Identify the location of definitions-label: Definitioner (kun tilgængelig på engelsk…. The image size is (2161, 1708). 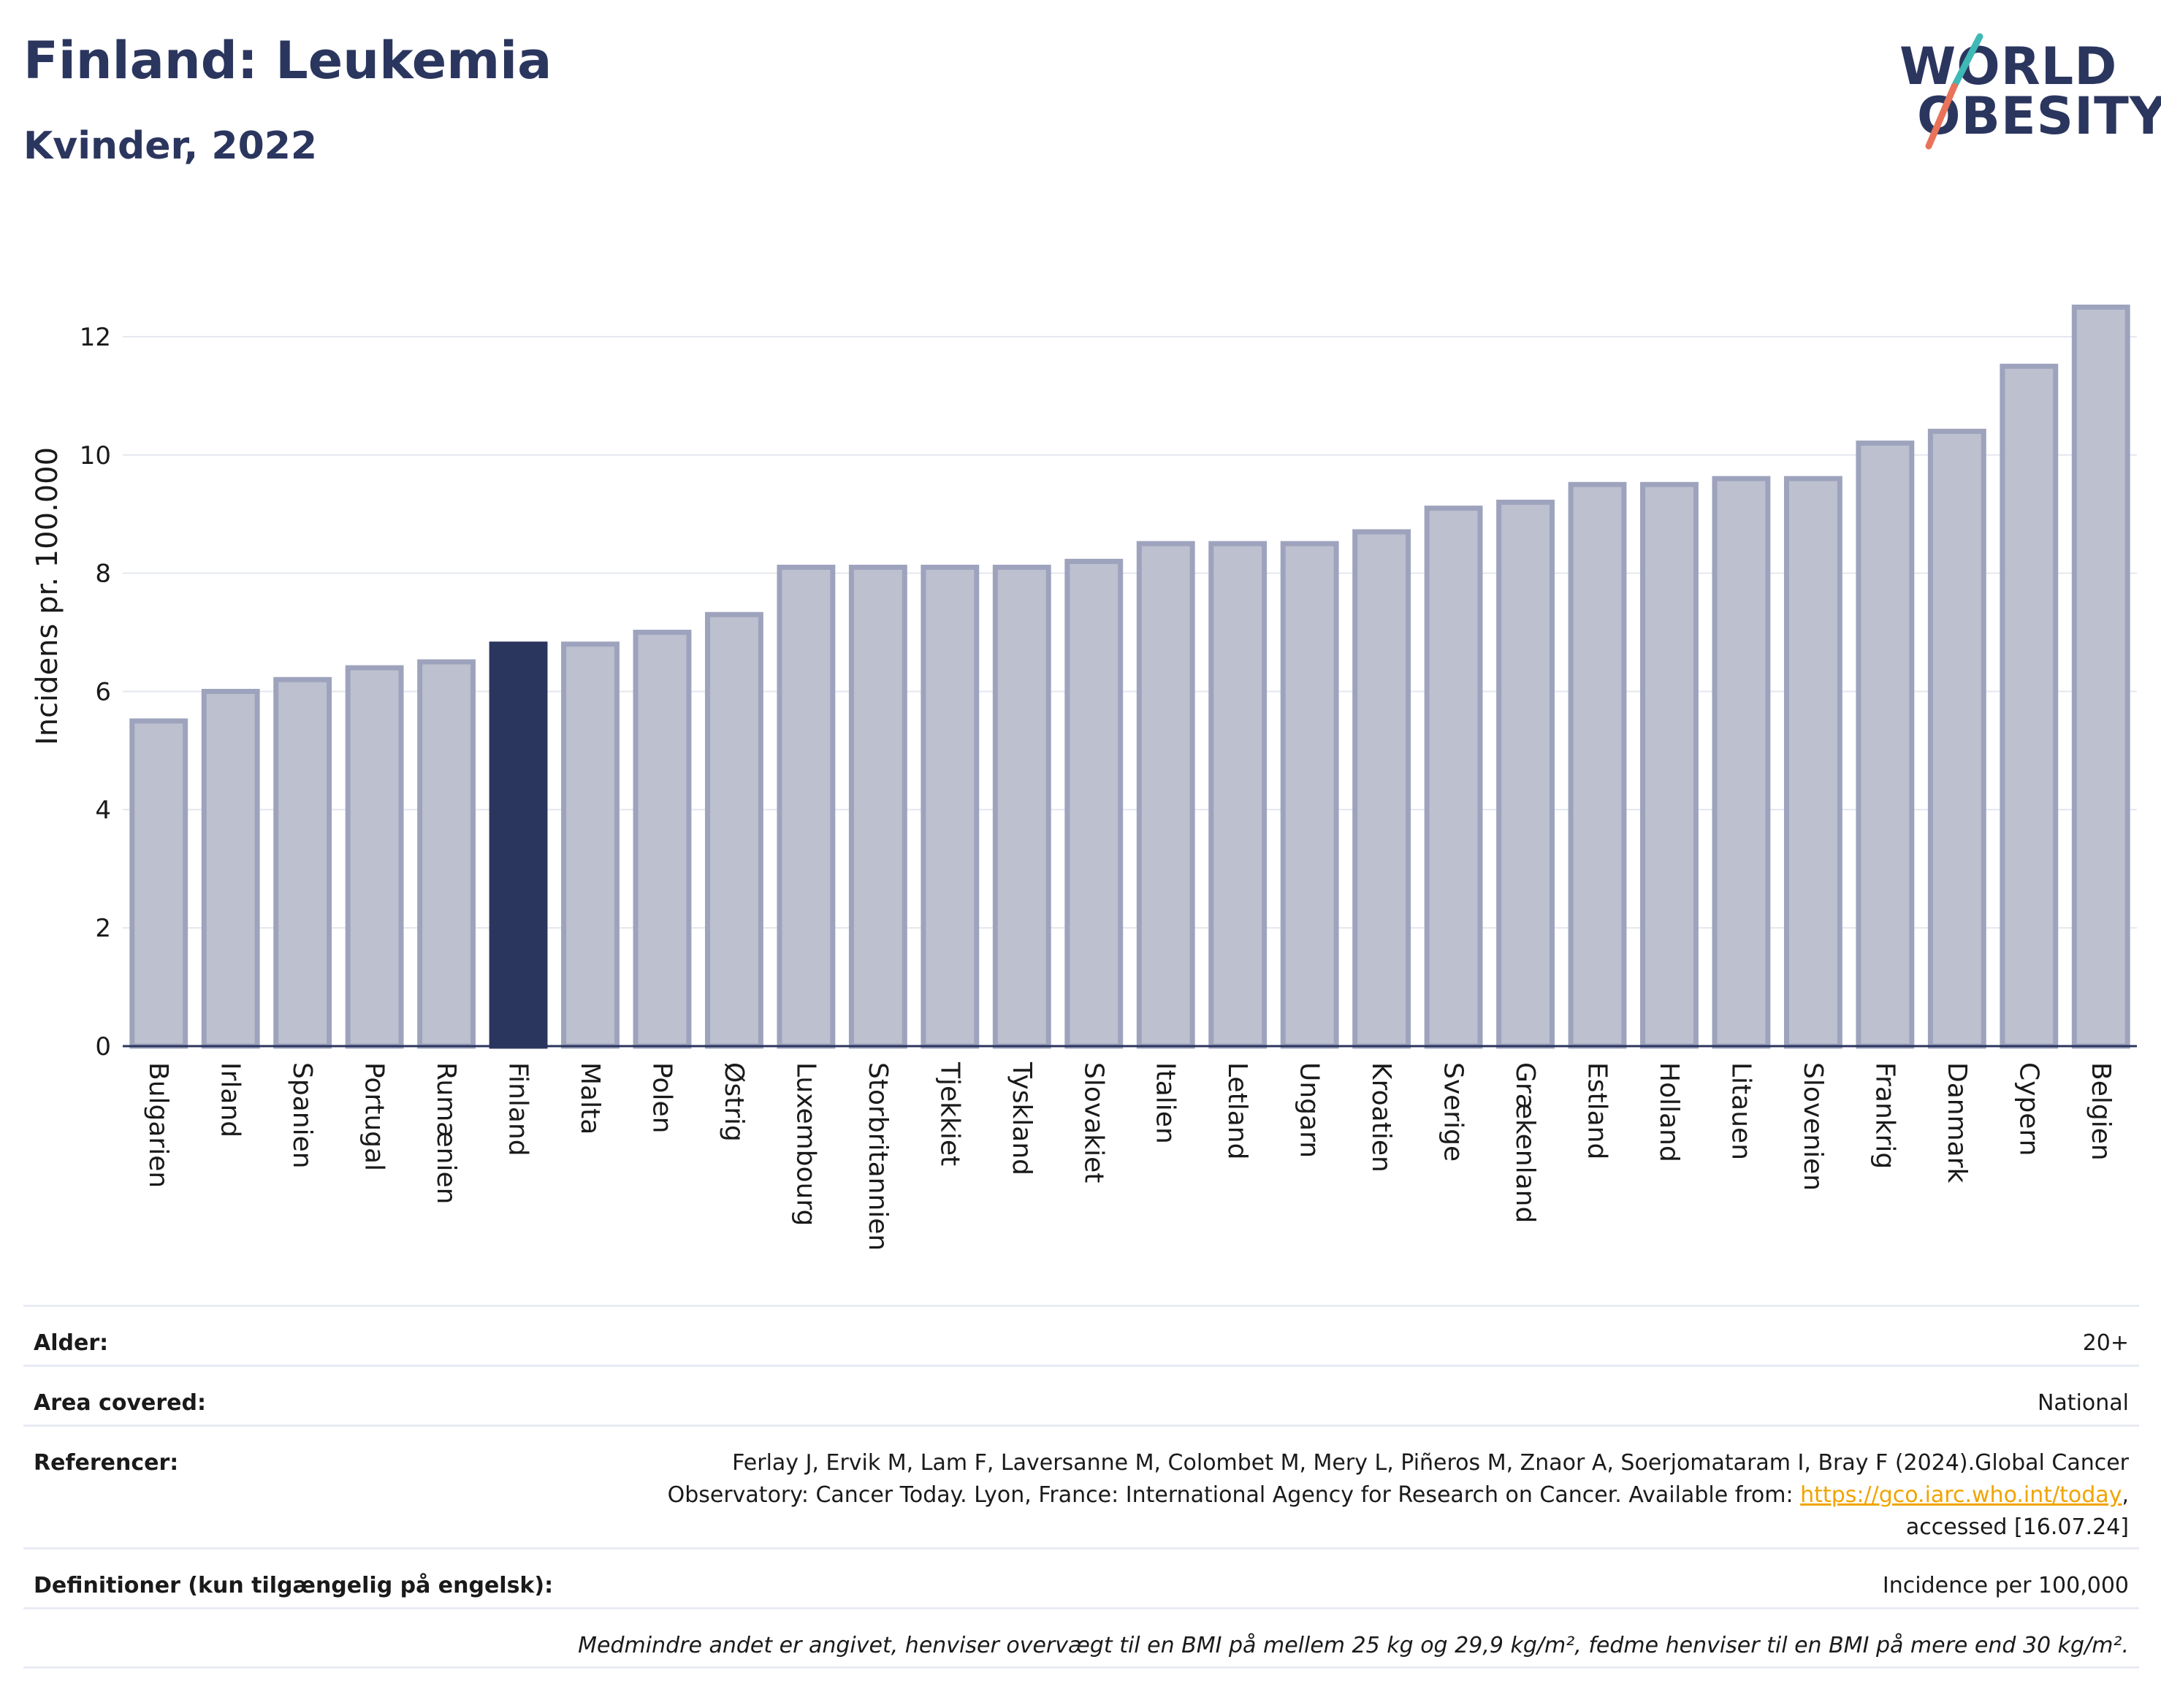
(294, 1585).